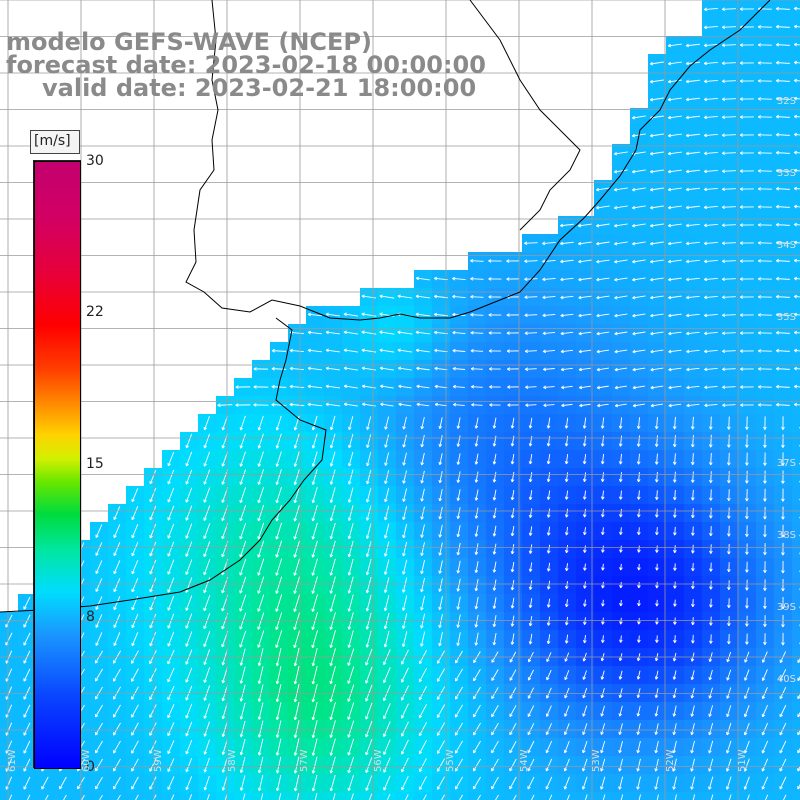  What do you see at coordinates (786, 679) in the screenshot?
I see `lat-label-40s: 40S` at bounding box center [786, 679].